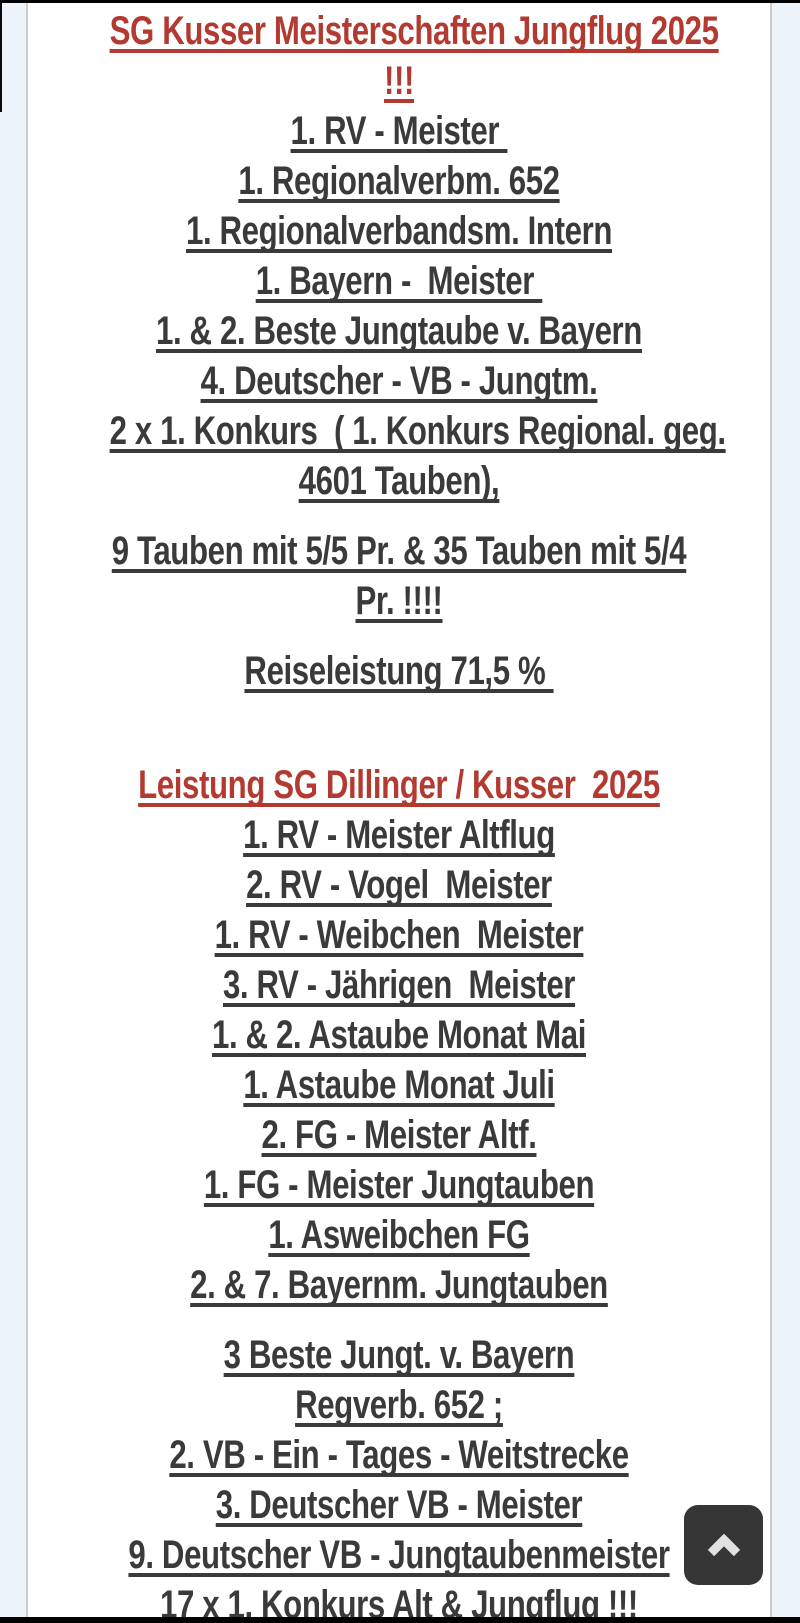  What do you see at coordinates (399, 1505) in the screenshot?
I see `text-line: 3. Deutscher VB - Meister` at bounding box center [399, 1505].